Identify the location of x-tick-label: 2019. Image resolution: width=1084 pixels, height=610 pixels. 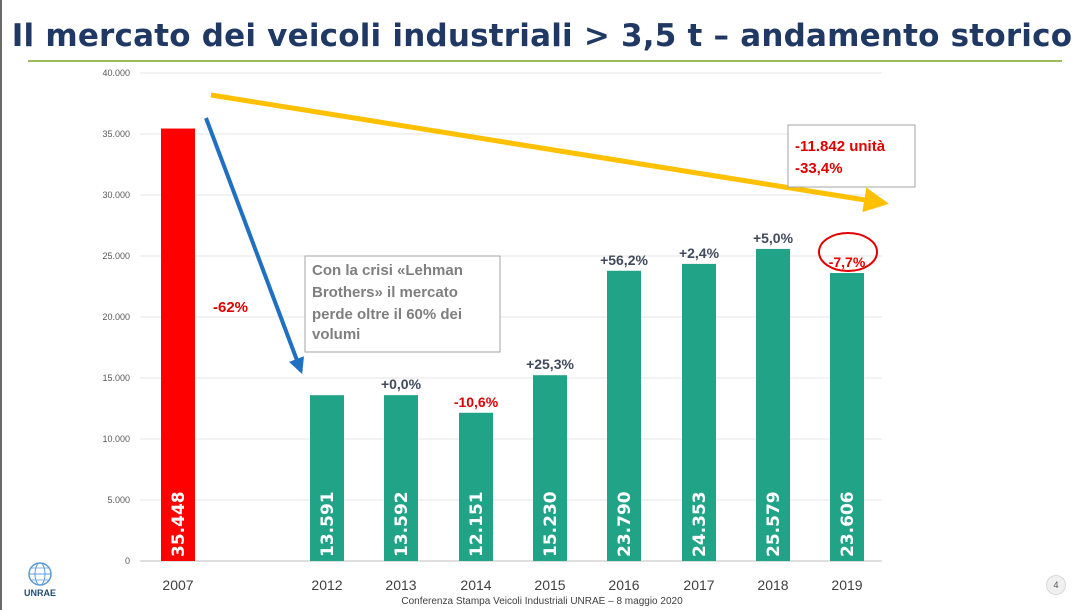
(846, 585).